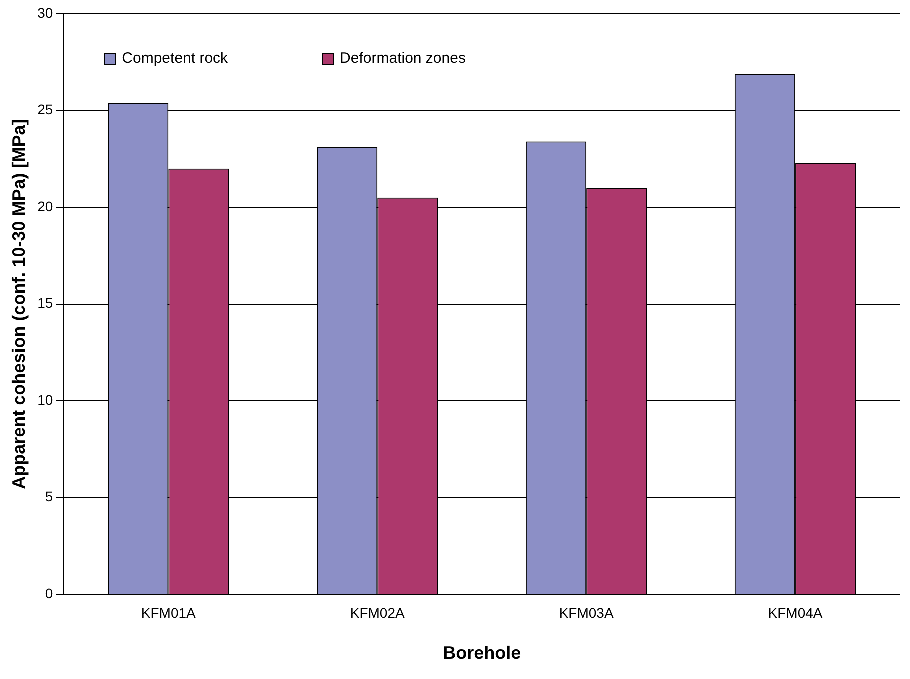 The width and height of the screenshot is (910, 679). I want to click on y-tick-label: 30, so click(46, 12).